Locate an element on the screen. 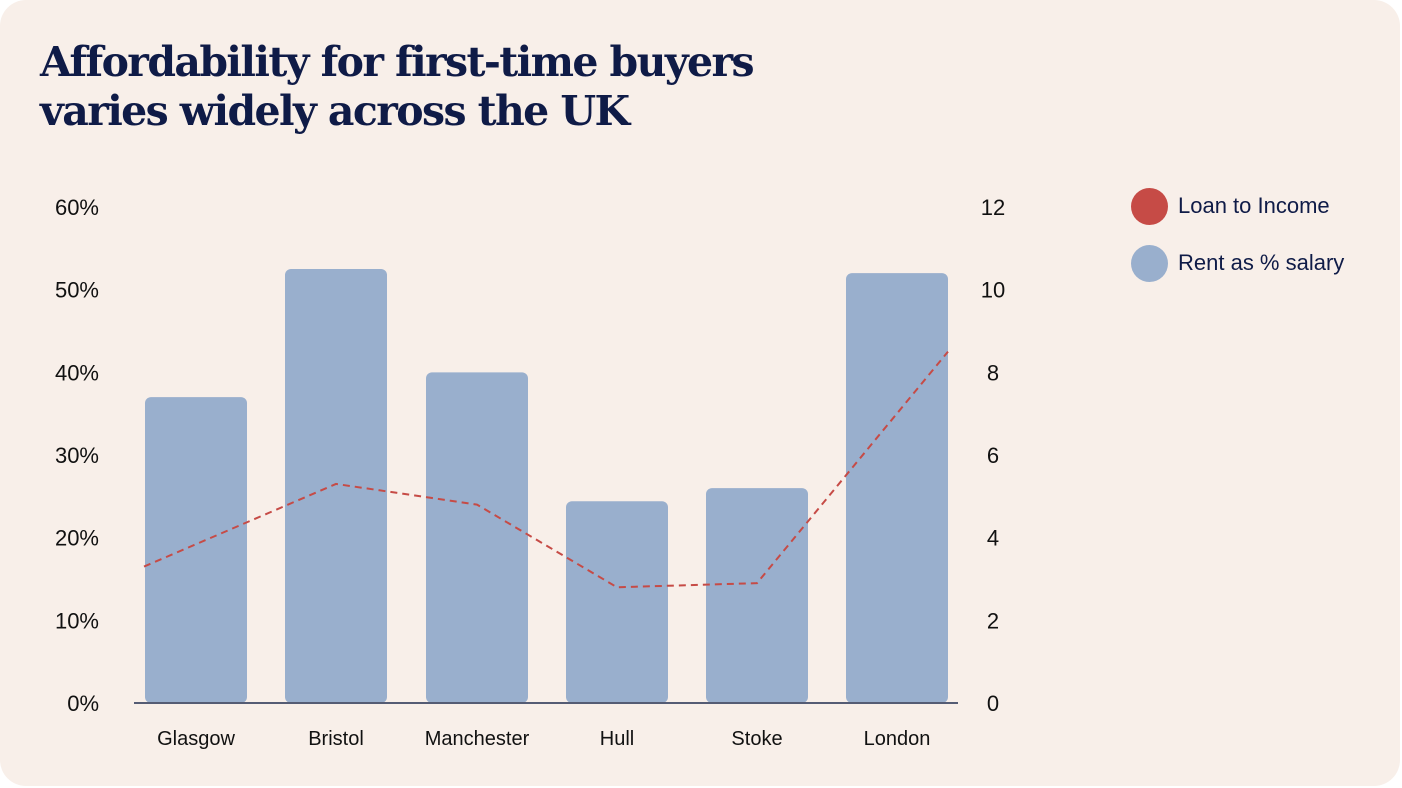 This screenshot has width=1402, height=788. left-axis-tick-label: 50% is located at coordinates (77, 290).